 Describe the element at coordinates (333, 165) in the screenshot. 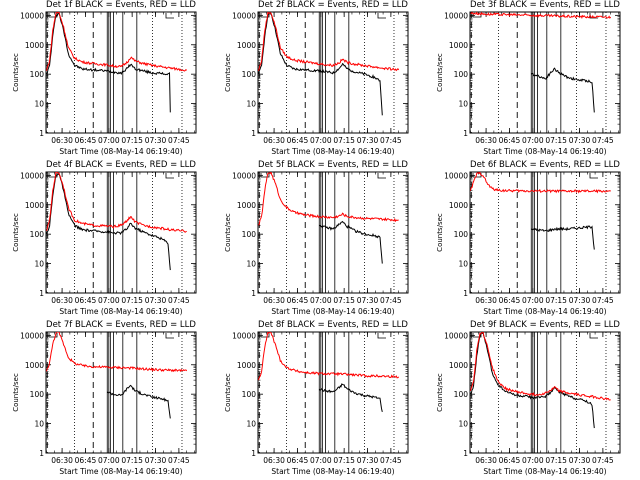

I see `panel-title: Det 5f BLACK = Events, RED = LLD` at that location.